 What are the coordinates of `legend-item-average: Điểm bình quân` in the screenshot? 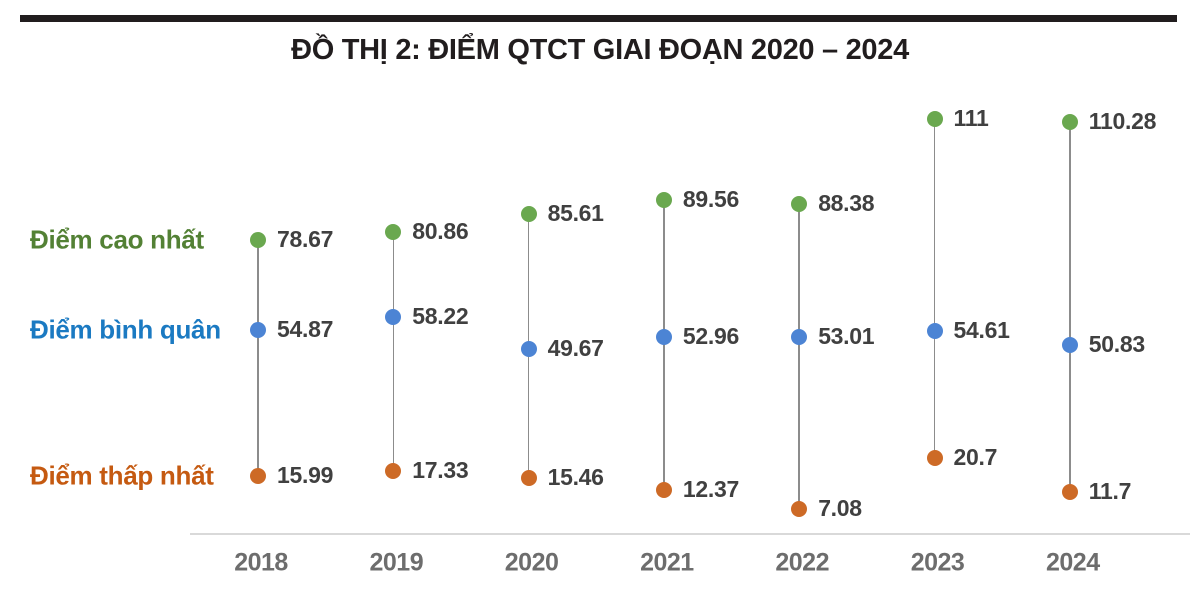 It's located at (125, 329).